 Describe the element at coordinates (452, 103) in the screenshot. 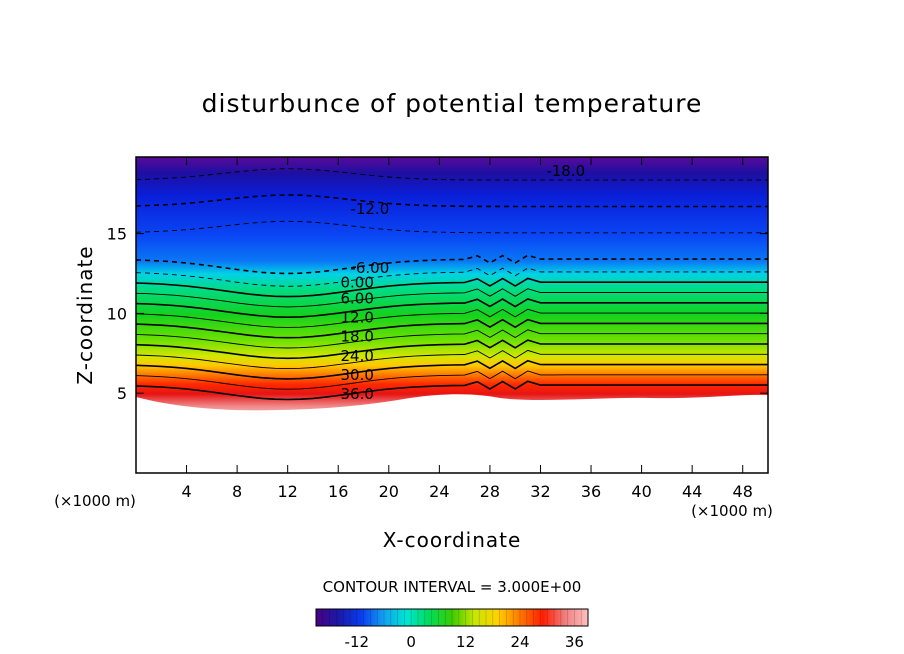

I see `chart-title: disturbunce of potential temperature` at that location.